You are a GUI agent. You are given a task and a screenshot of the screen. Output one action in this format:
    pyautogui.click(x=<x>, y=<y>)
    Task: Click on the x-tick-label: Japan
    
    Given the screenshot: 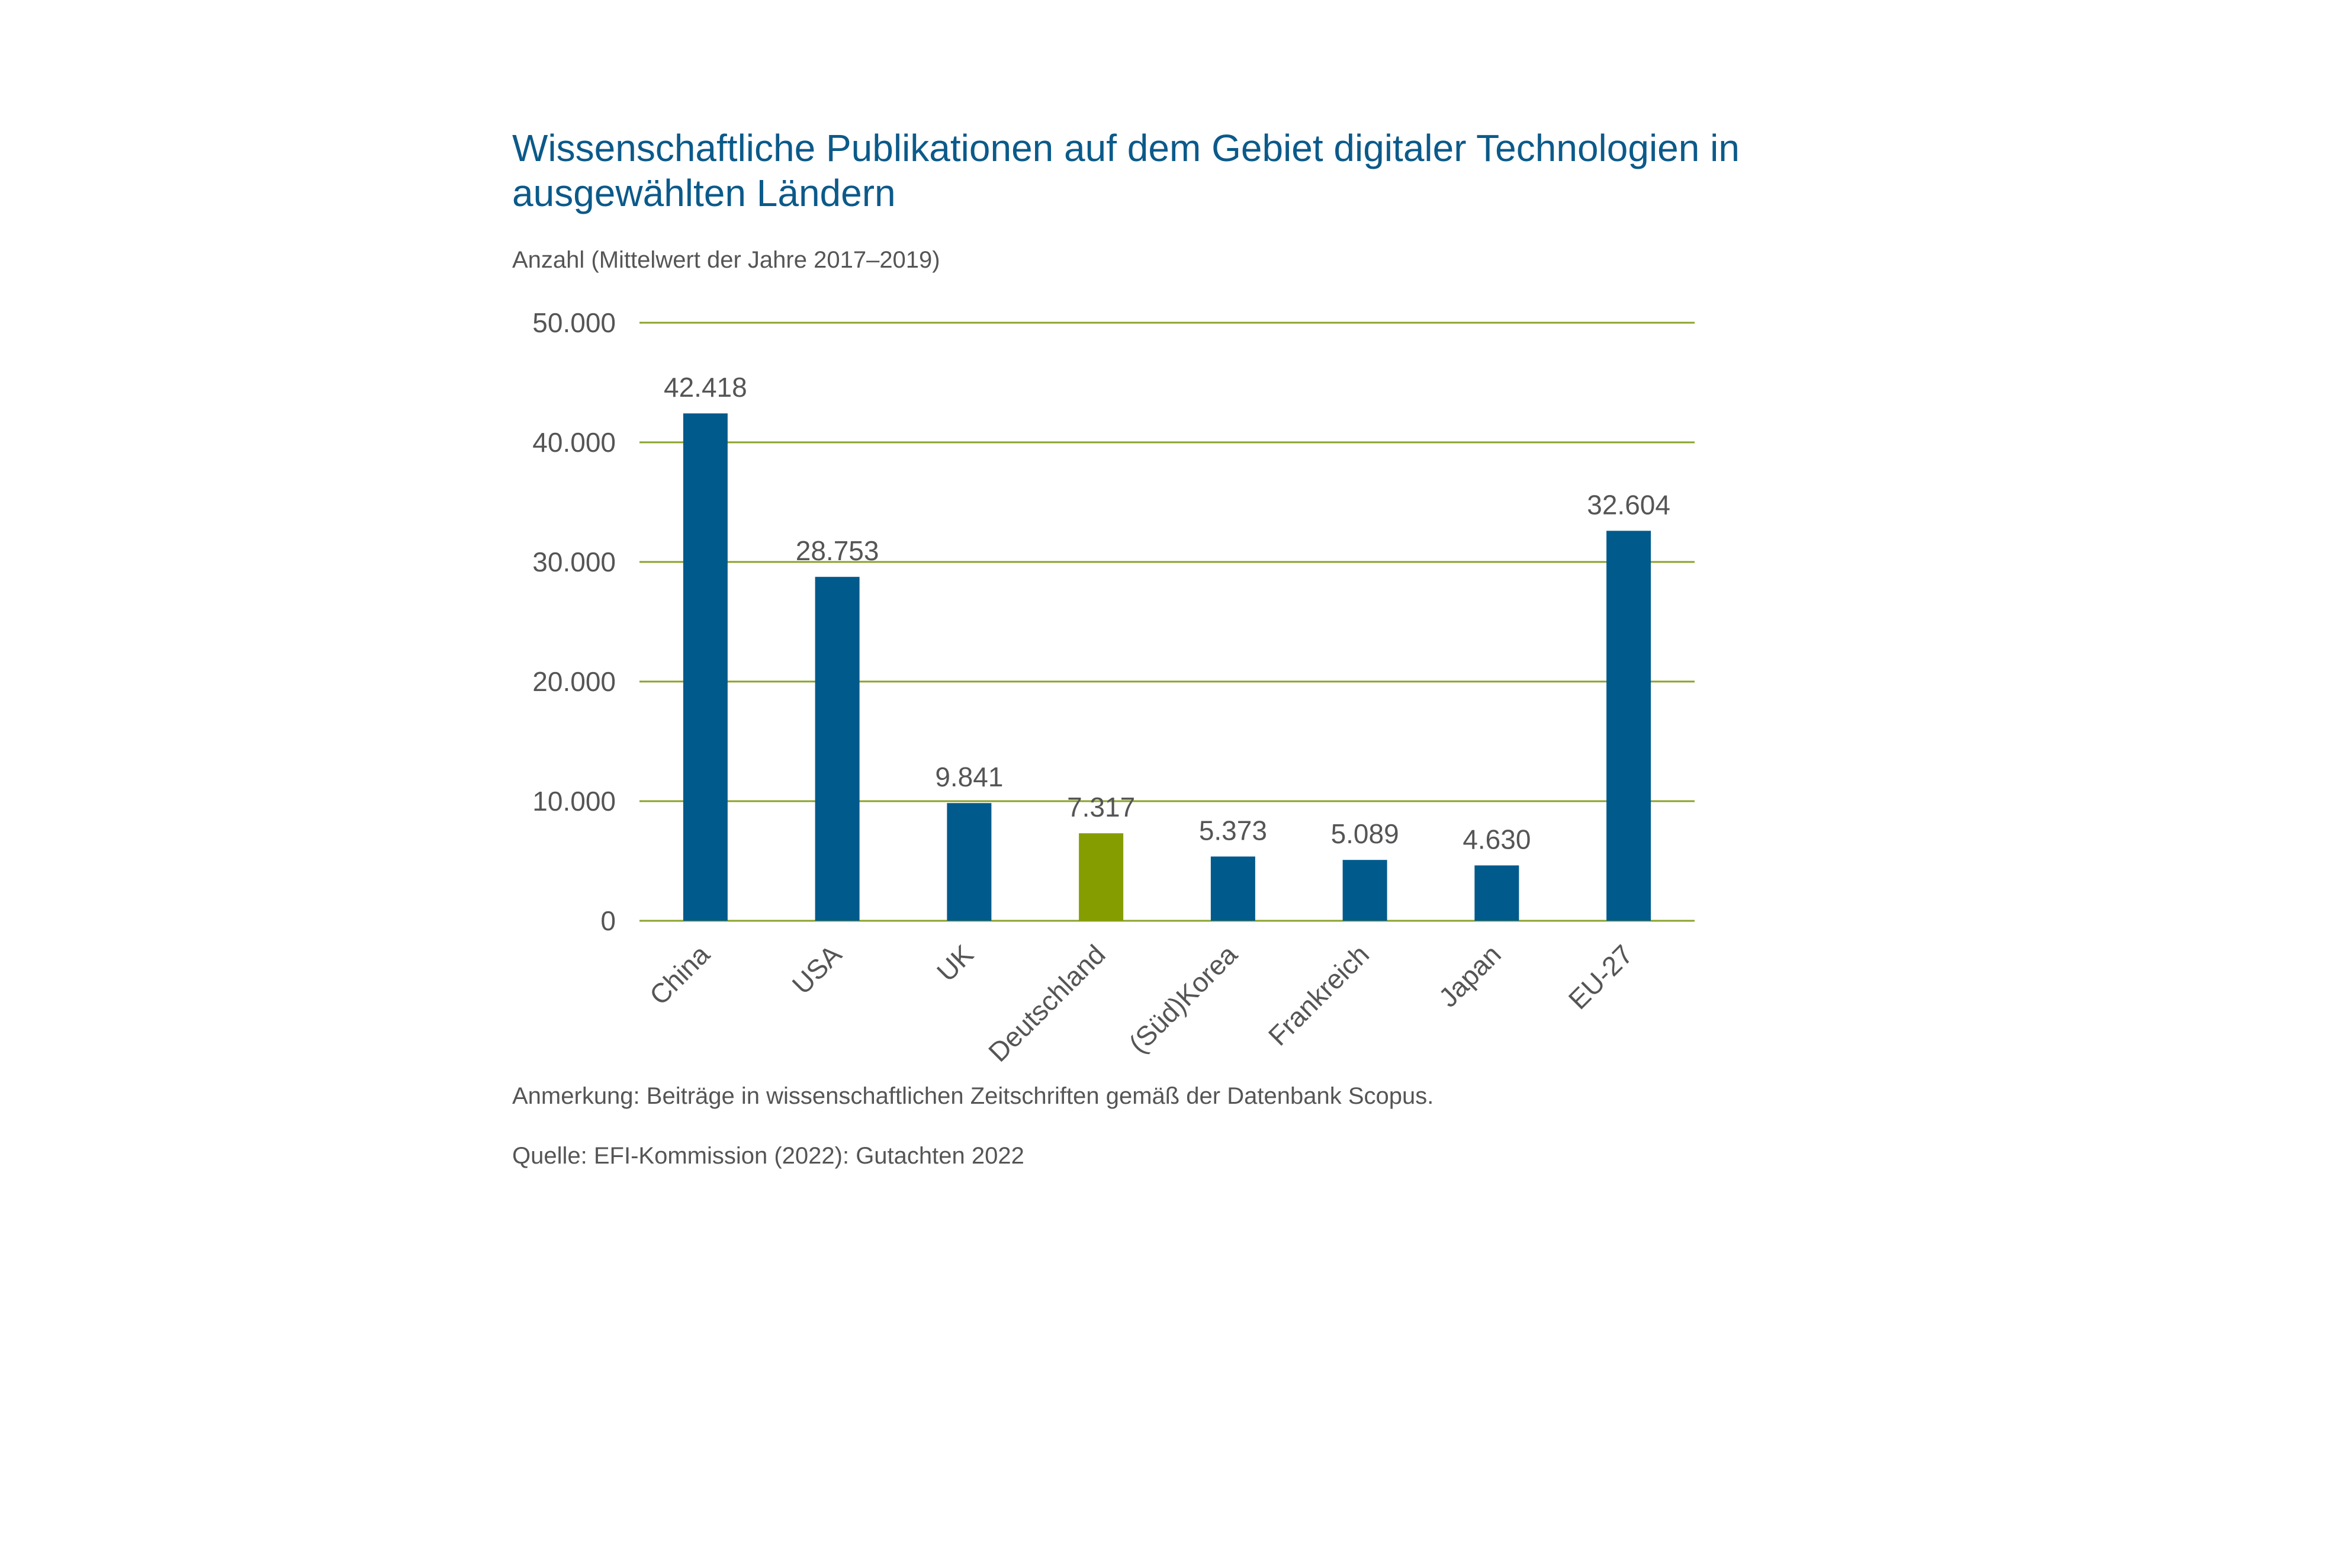 What is the action you would take?
    pyautogui.click(x=1470, y=976)
    